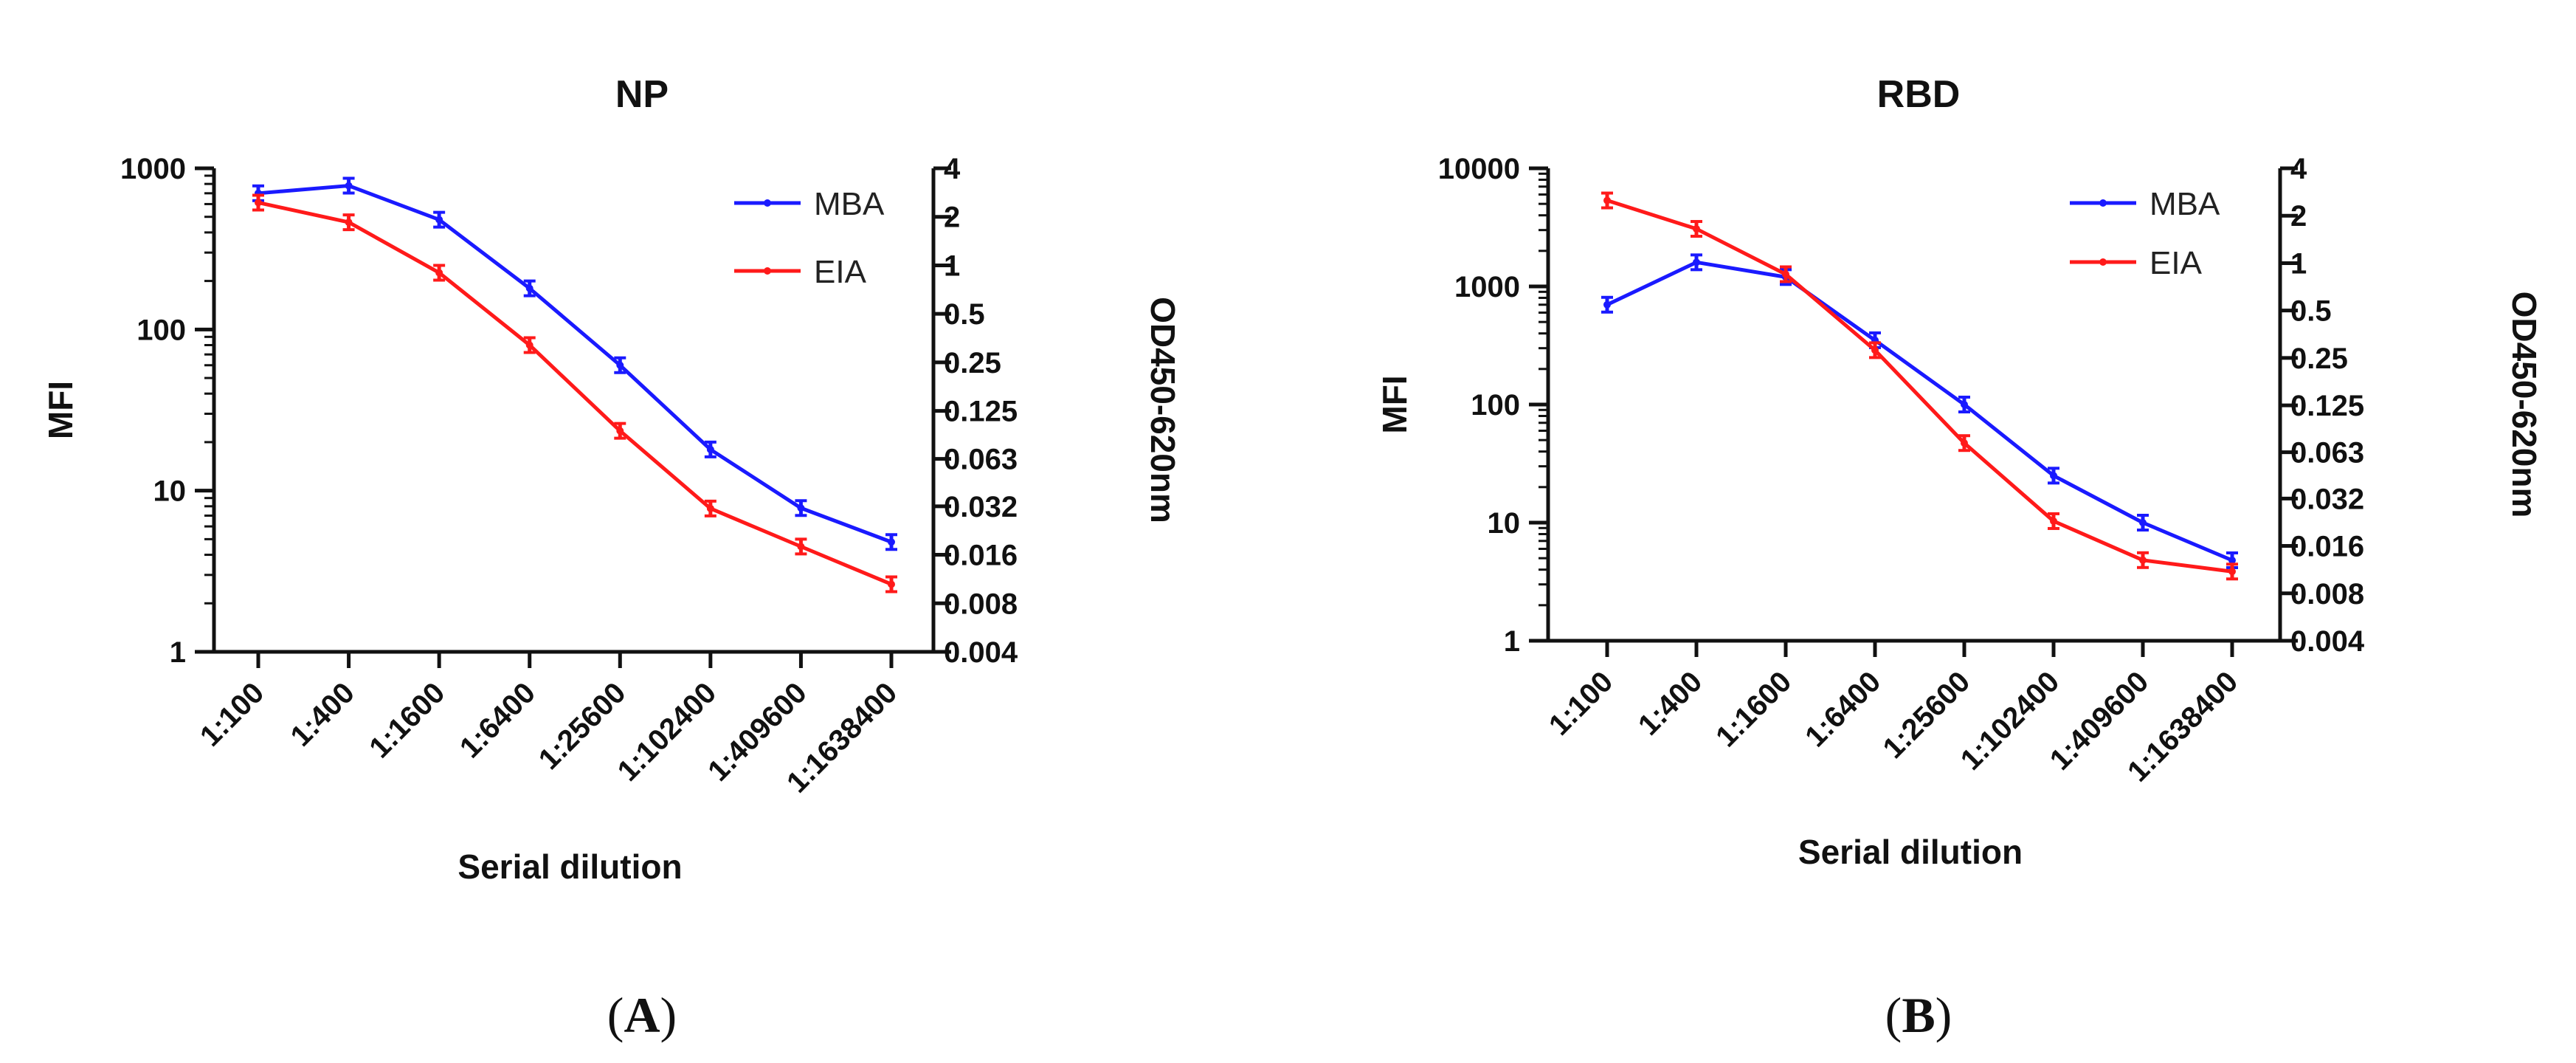 This screenshot has width=2576, height=1063. Describe the element at coordinates (1919, 94) in the screenshot. I see `chart-title: RBD` at that location.